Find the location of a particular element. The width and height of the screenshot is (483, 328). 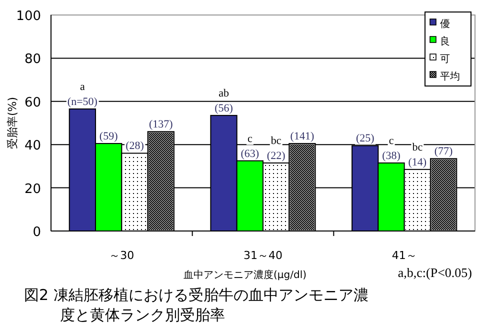

y-tick-label: 60 is located at coordinates (32, 102).